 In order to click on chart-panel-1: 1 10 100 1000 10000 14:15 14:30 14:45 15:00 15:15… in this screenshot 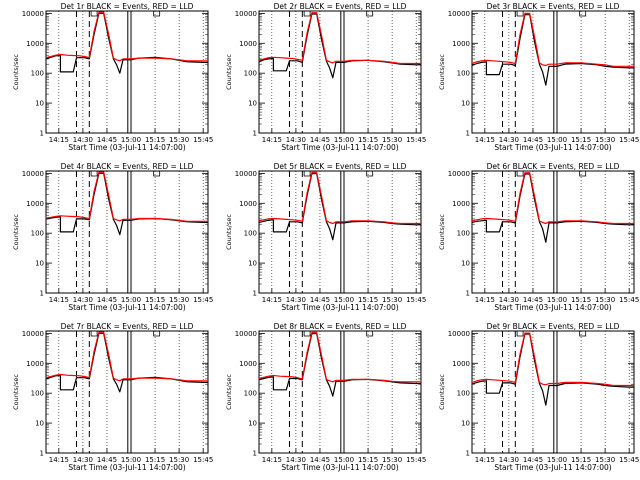, I will do `click(112, 77)`.